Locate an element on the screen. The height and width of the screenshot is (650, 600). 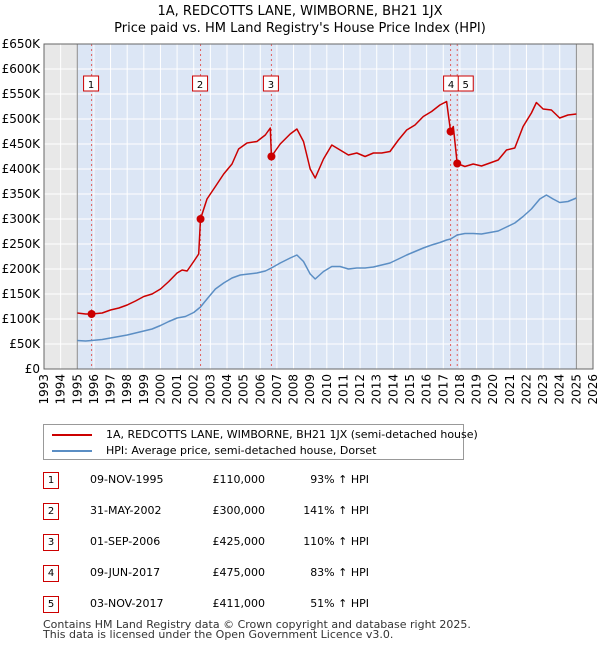
transaction-date: 09-JUN-2017 is located at coordinates (125, 572).